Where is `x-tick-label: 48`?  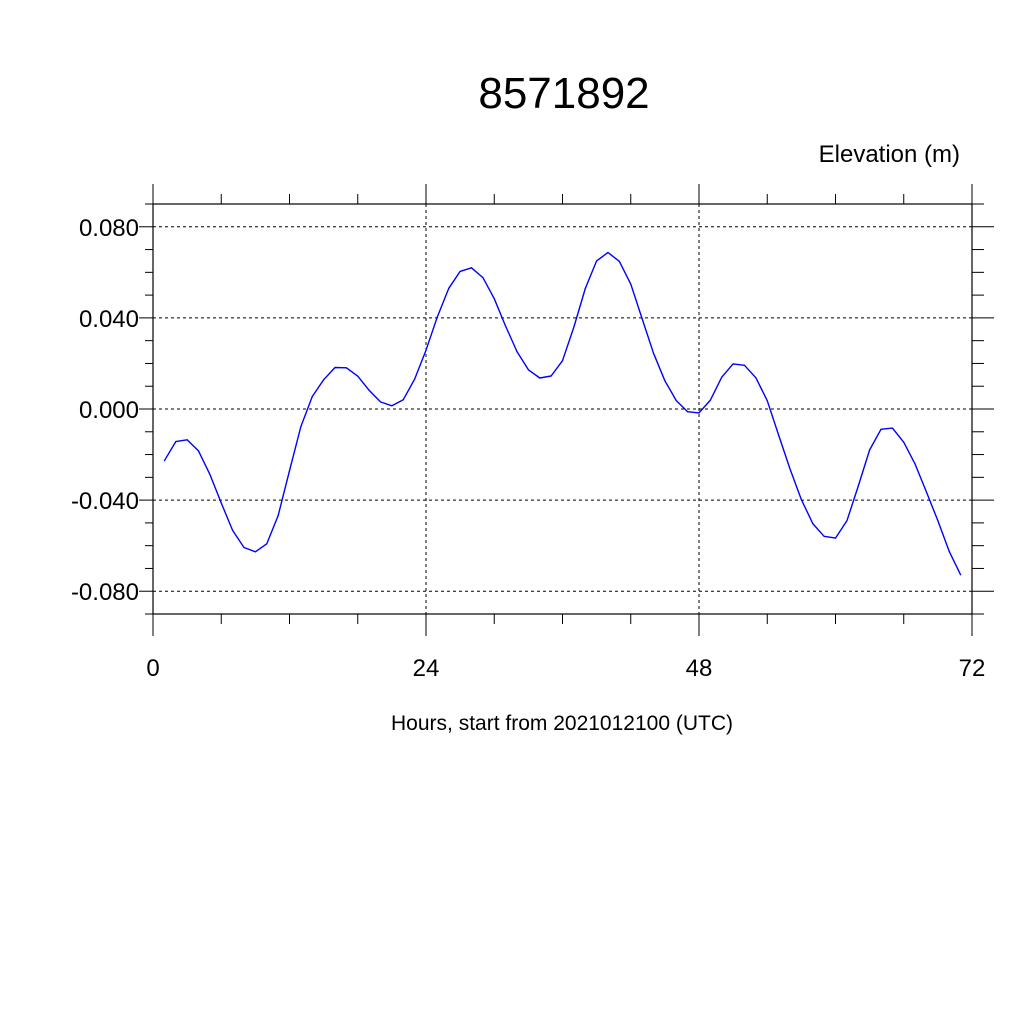 x-tick-label: 48 is located at coordinates (699, 668).